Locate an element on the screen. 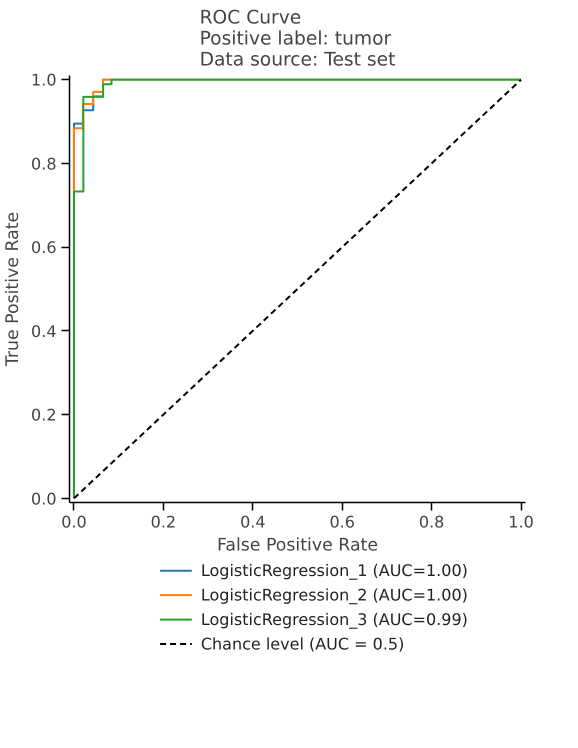 The width and height of the screenshot is (578, 748). y-tick-label: 0.8 is located at coordinates (44, 164).